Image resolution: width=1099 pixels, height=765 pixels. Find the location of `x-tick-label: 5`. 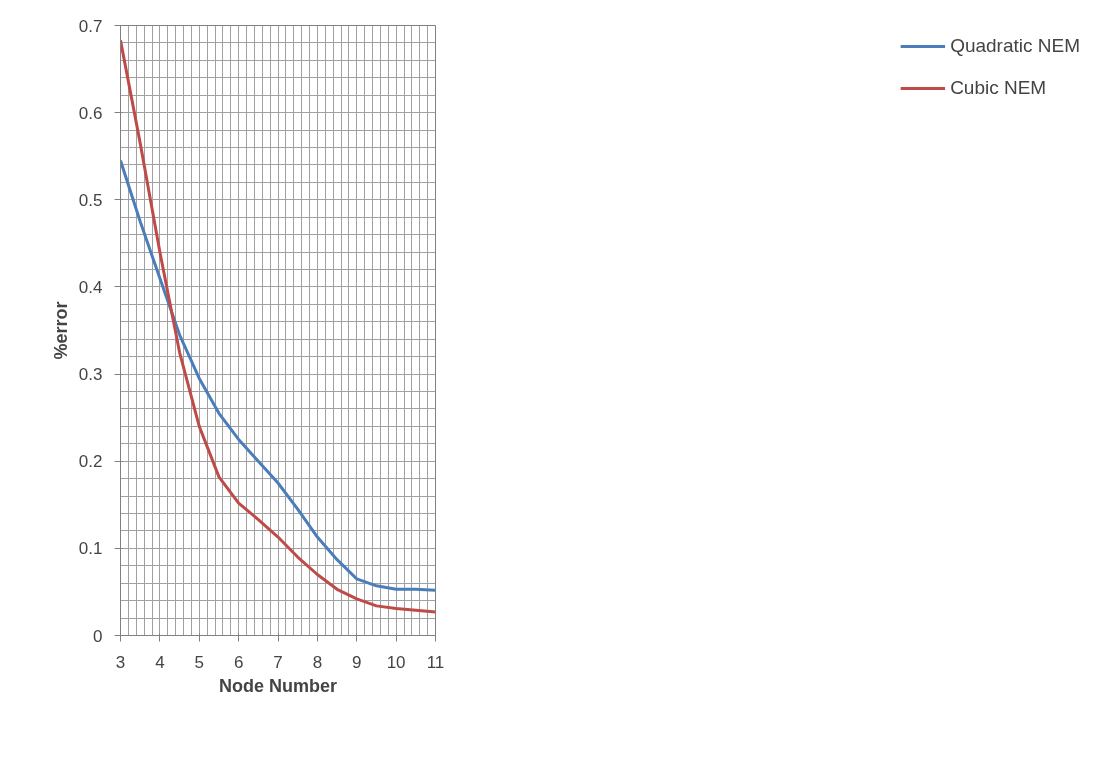

x-tick-label: 5 is located at coordinates (199, 662).